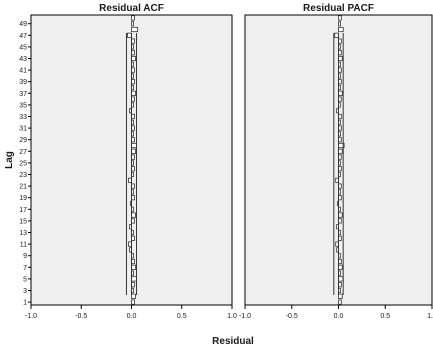 This screenshot has height=349, width=433. Describe the element at coordinates (23, 117) in the screenshot. I see `y-tick-label: 33` at that location.